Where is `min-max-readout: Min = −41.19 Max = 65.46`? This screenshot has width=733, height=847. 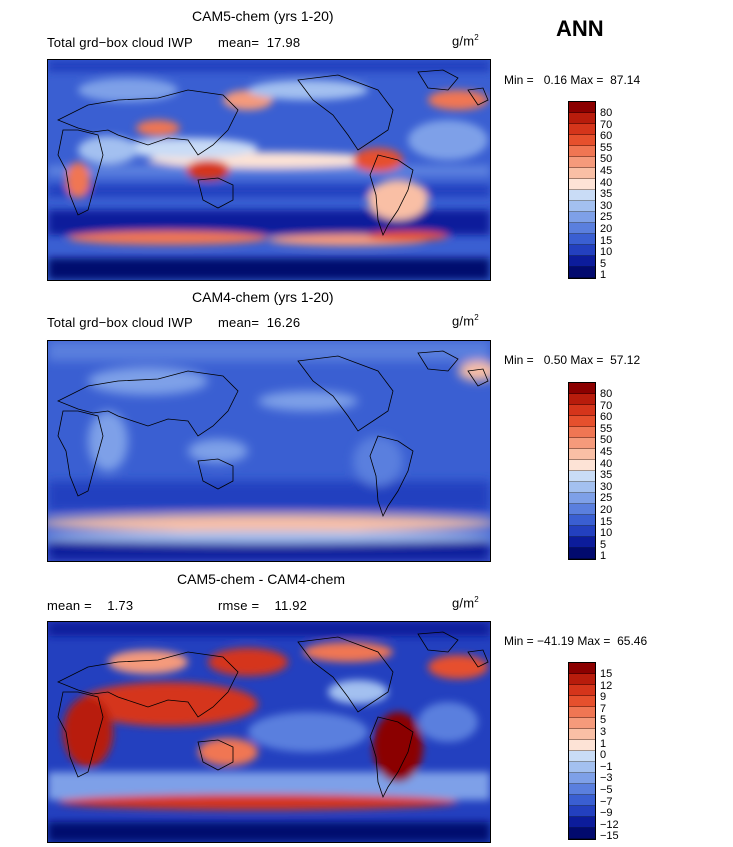
min-max-readout: Min = −41.19 Max = 65.46 is located at coordinates (576, 641).